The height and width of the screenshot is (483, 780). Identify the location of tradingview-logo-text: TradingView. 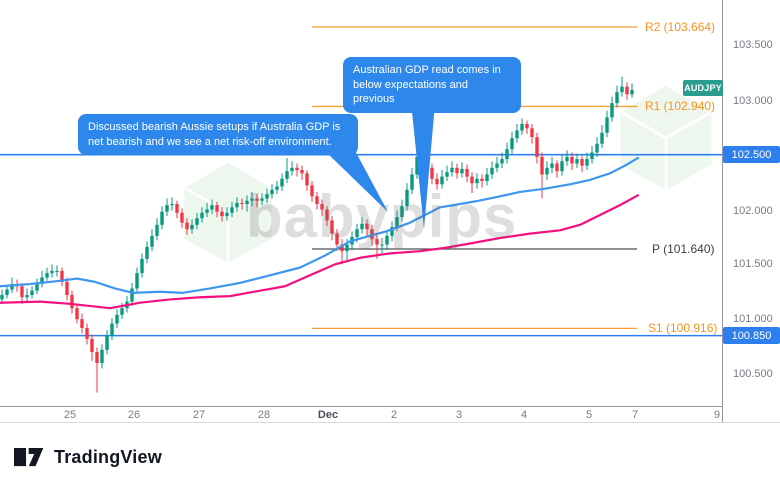
(108, 457).